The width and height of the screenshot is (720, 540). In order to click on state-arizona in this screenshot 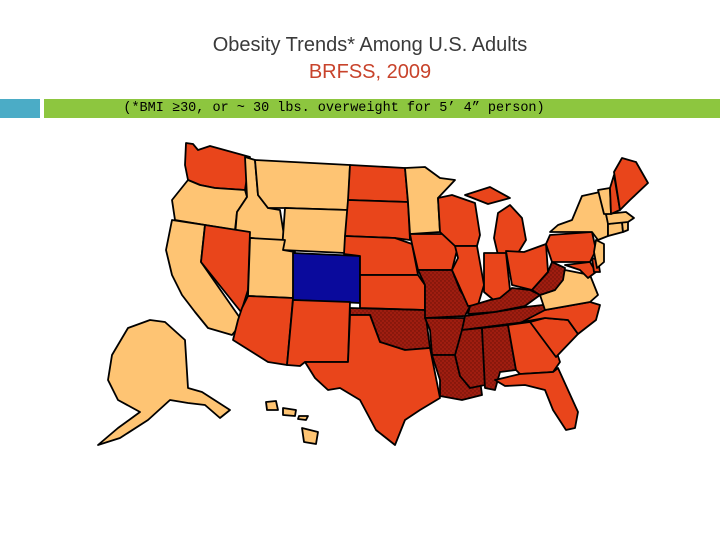, I will do `click(263, 330)`.